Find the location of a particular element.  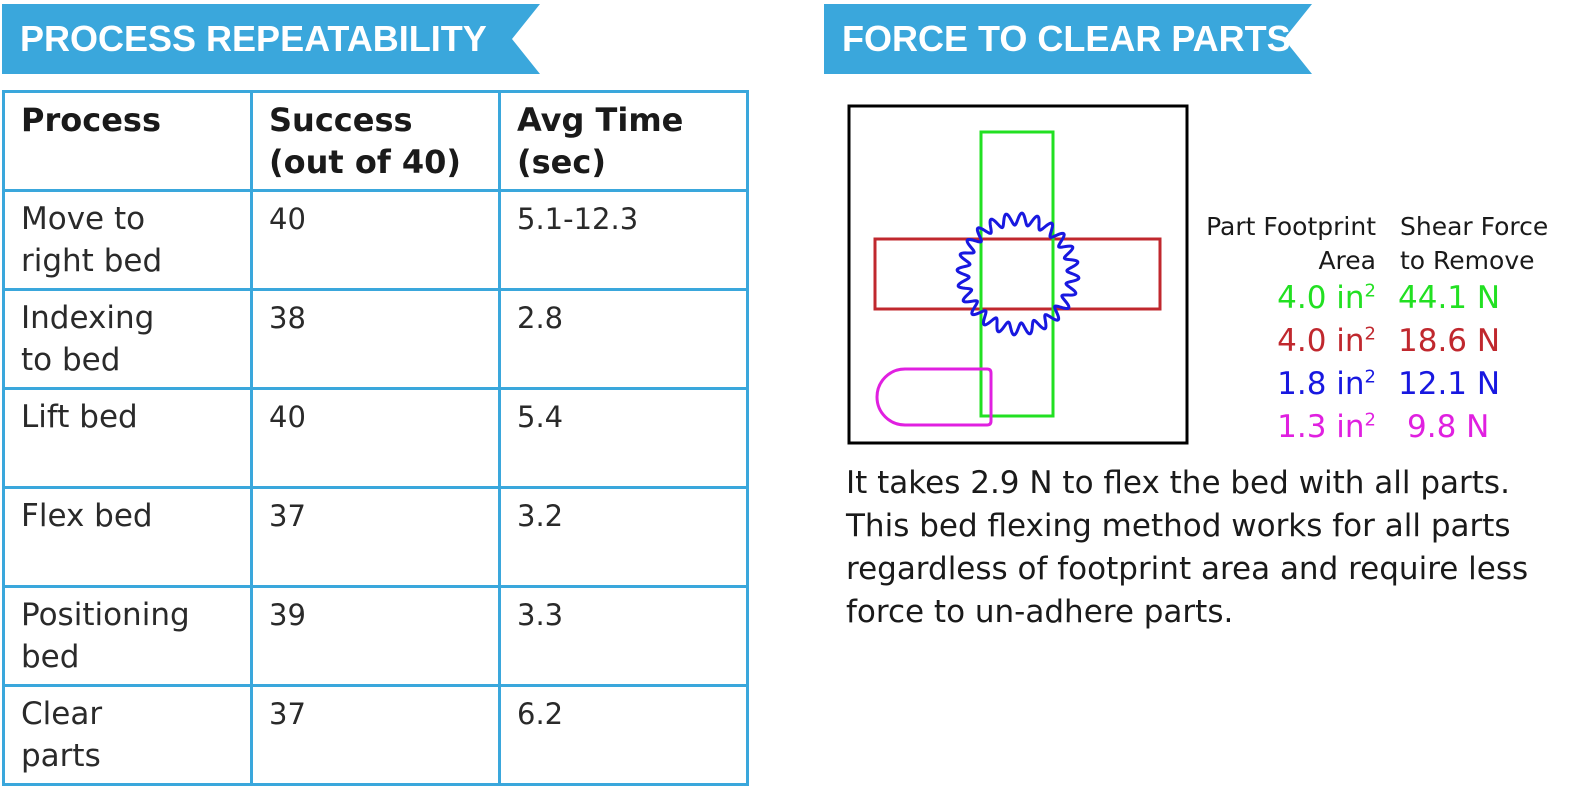

success-cell: 39 is located at coordinates (375, 636).